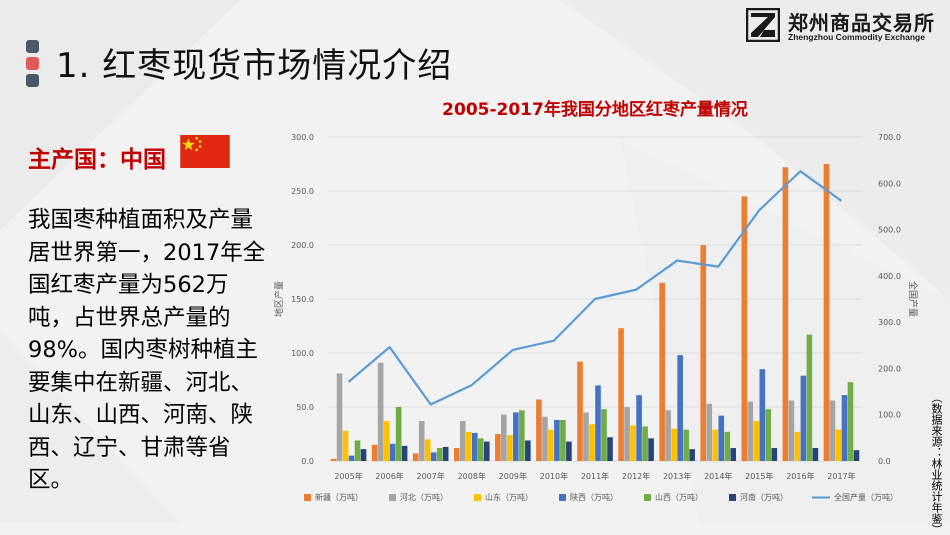 The height and width of the screenshot is (535, 950). Describe the element at coordinates (595, 110) in the screenshot. I see `chart-title: 2005-2017年我国分地区红枣产量情况` at that location.